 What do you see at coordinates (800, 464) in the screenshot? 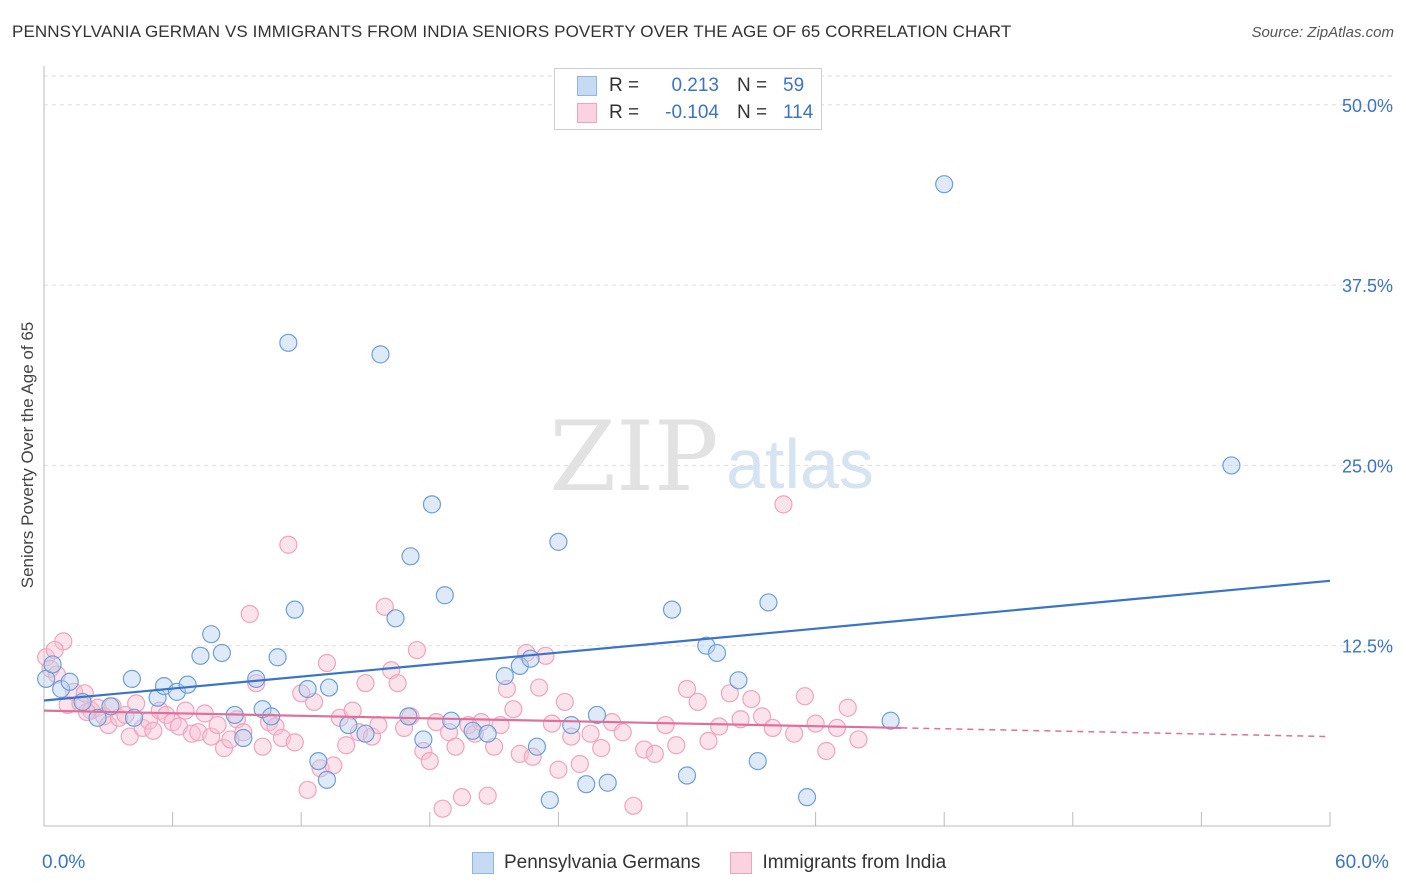
I see `watermark-atlas: atlas` at bounding box center [800, 464].